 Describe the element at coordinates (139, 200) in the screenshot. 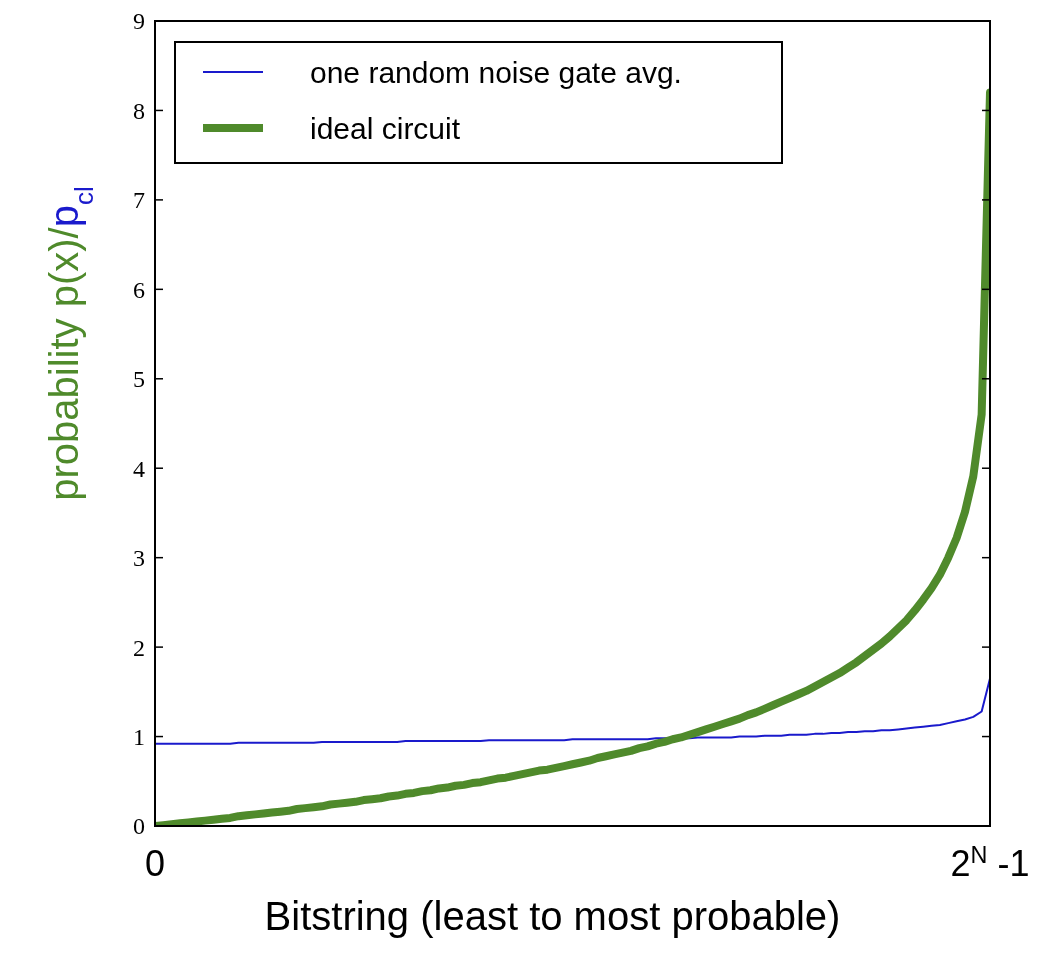

I see `y-tick-label: 7` at that location.